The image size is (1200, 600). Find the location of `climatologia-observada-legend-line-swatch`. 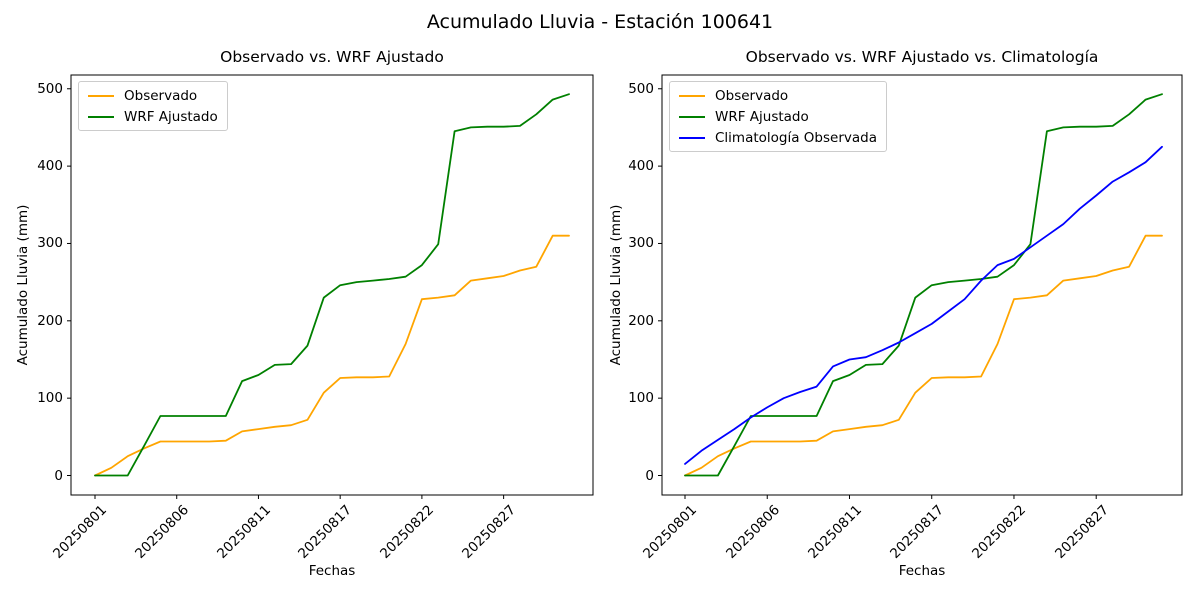

climatologia-observada-legend-line-swatch is located at coordinates (692, 137).